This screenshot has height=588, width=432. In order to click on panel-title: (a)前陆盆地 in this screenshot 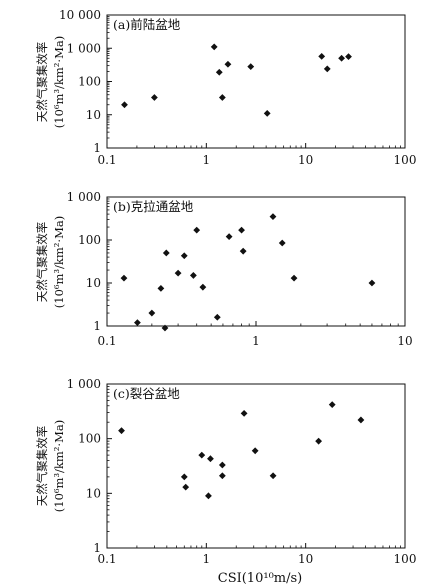, I will do `click(147, 24)`.